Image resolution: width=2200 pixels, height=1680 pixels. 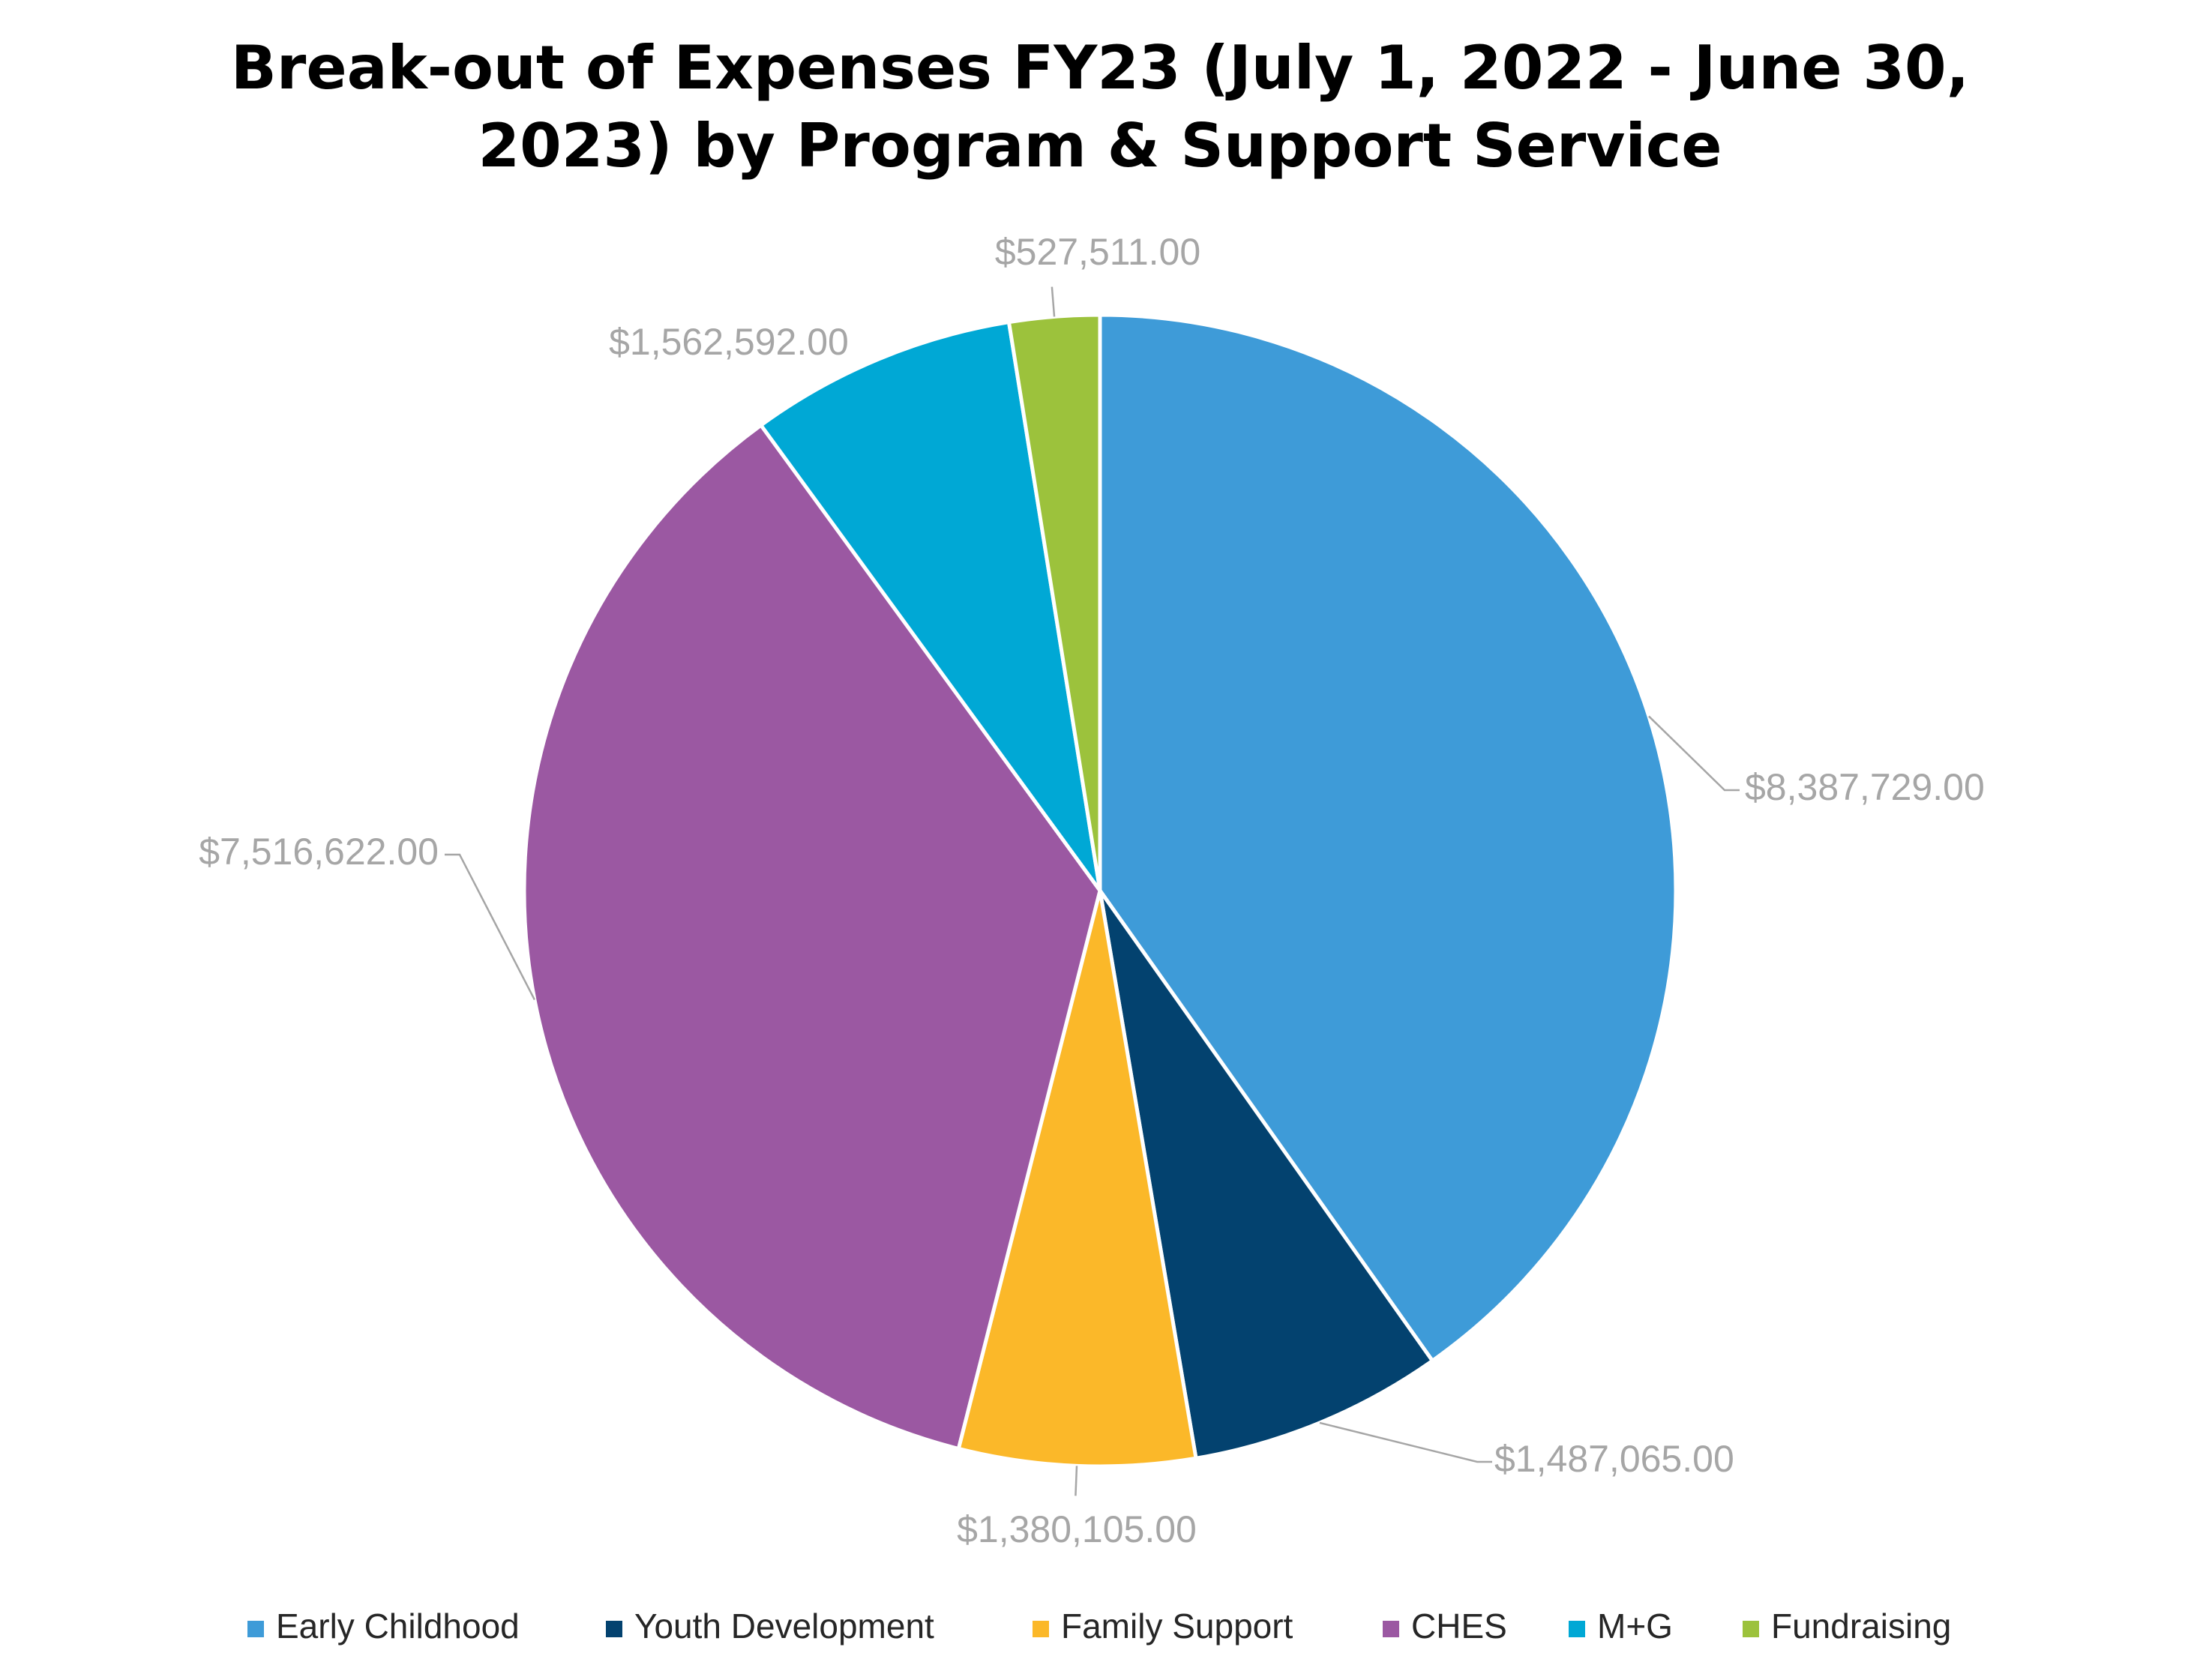 What do you see at coordinates (1267, 1175) in the screenshot?
I see `pie-slice-youth-development` at bounding box center [1267, 1175].